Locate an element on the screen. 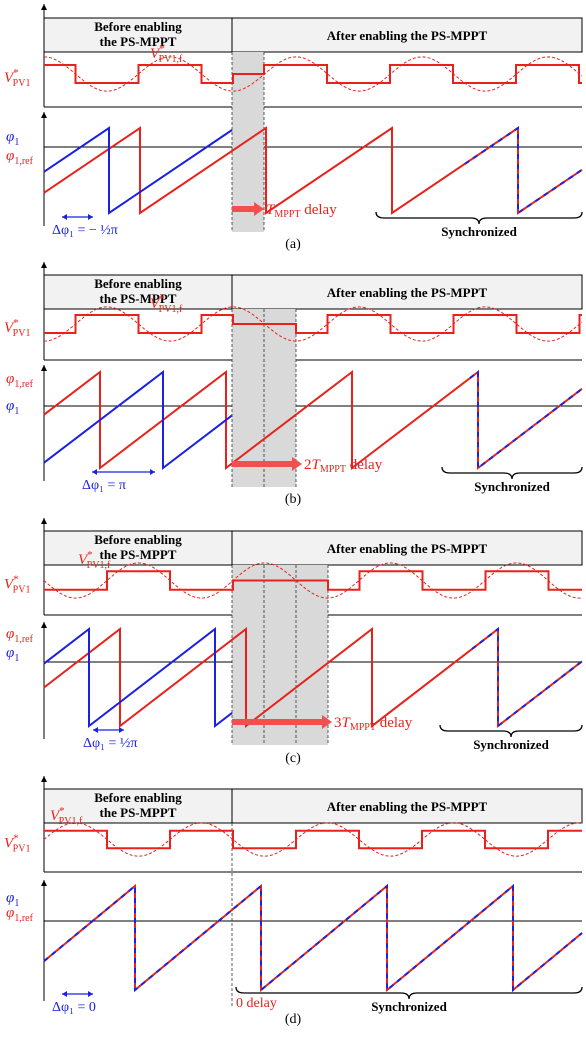  panel-c-phi1-sawtooth is located at coordinates (138, 677).